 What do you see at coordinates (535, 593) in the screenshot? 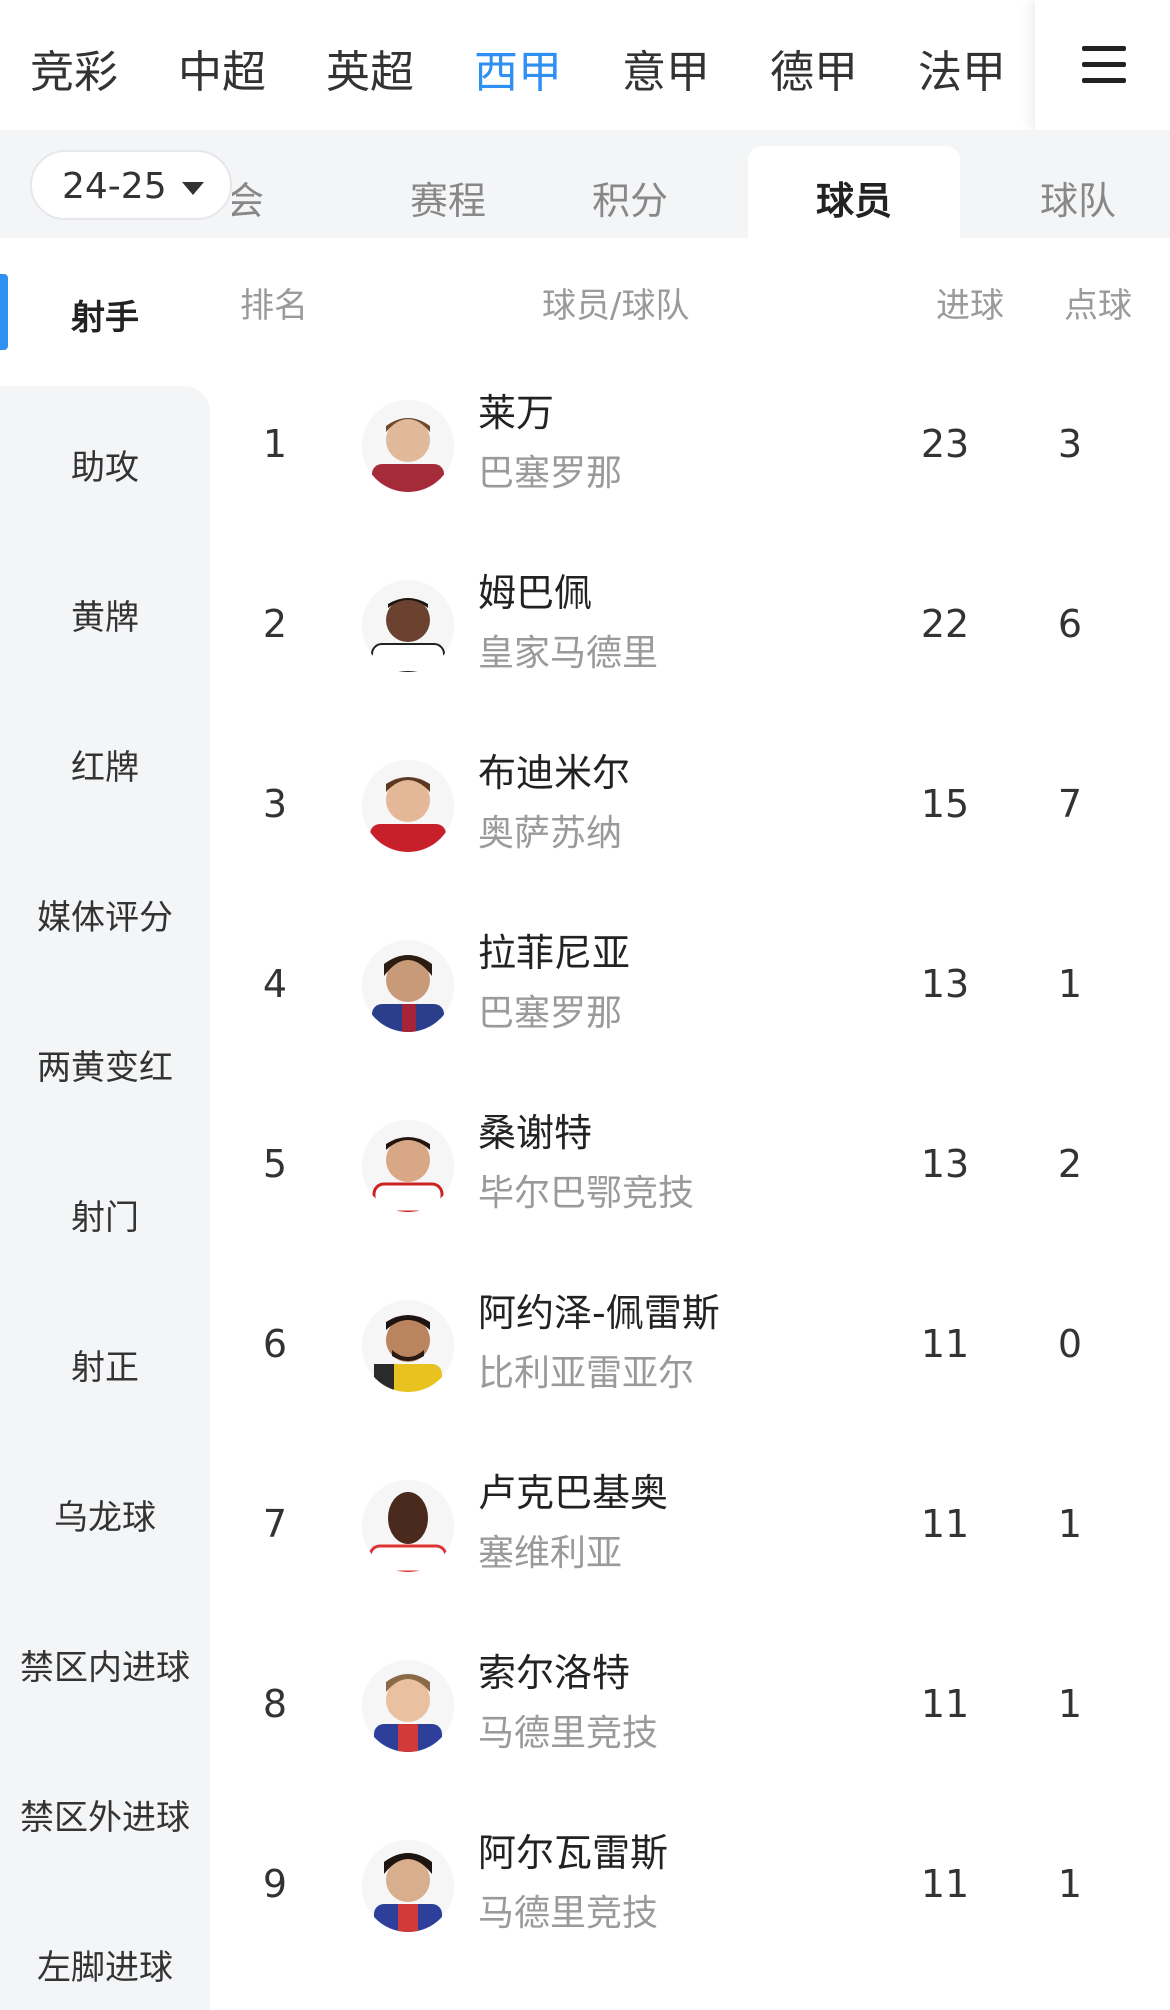
I see `player-name: 姆巴佩` at bounding box center [535, 593].